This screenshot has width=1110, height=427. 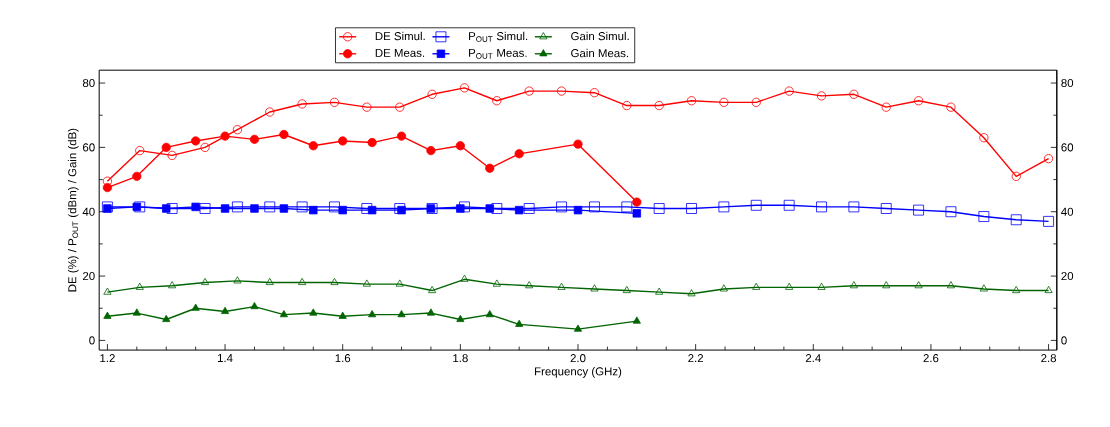 What do you see at coordinates (107, 357) in the screenshot?
I see `x-tick-label: 1.2` at bounding box center [107, 357].